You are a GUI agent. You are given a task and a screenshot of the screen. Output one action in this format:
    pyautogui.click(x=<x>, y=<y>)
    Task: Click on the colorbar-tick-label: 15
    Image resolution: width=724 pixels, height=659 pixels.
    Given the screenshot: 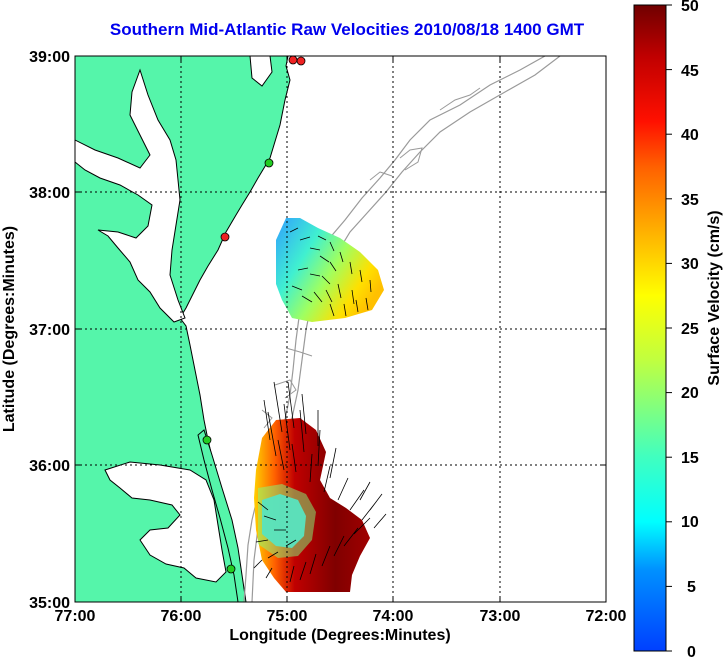 What is the action you would take?
    pyautogui.click(x=690, y=458)
    